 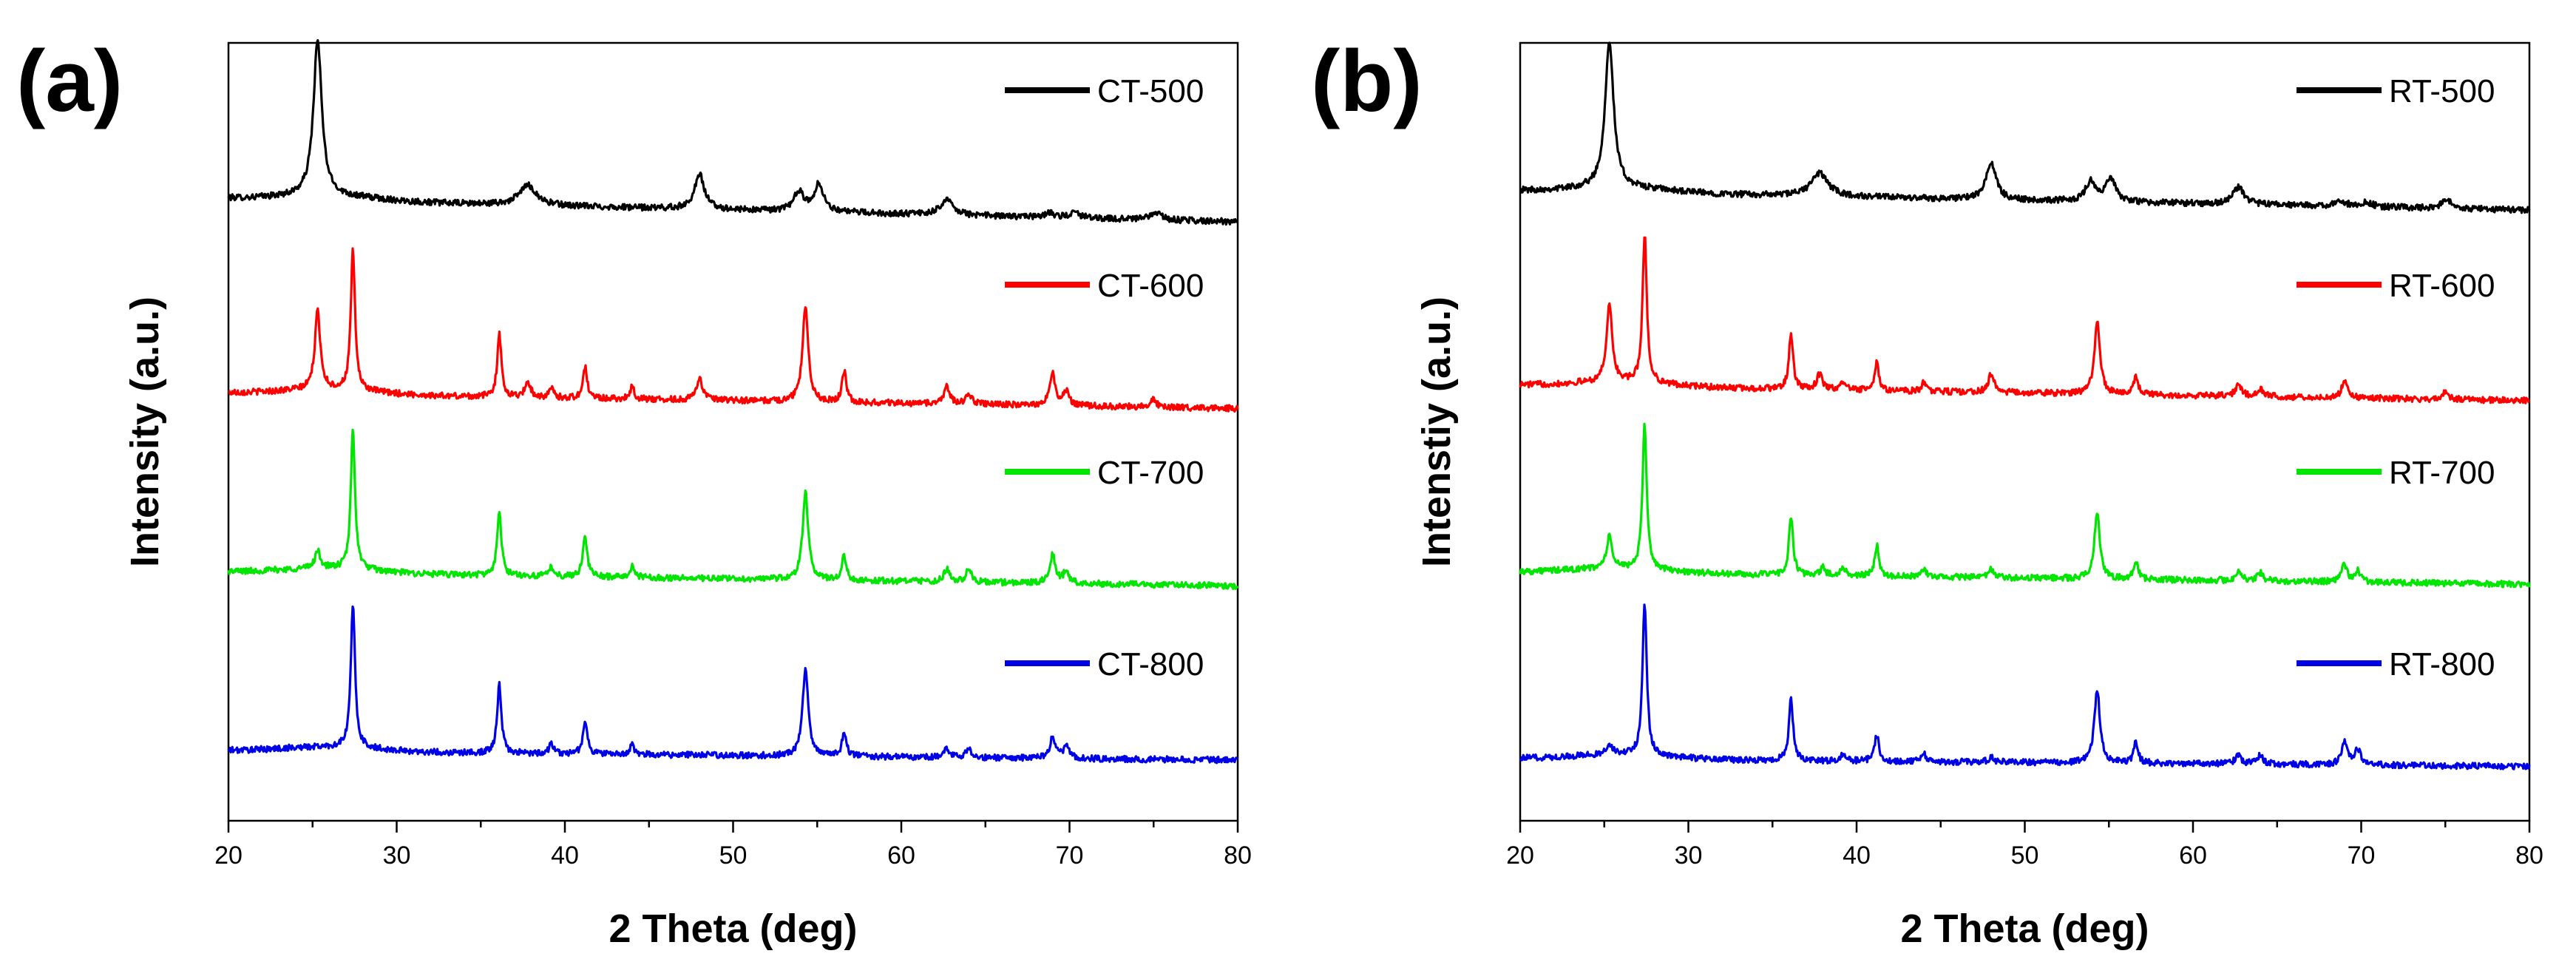 I want to click on legend-label: CT-500, so click(x=1150, y=91).